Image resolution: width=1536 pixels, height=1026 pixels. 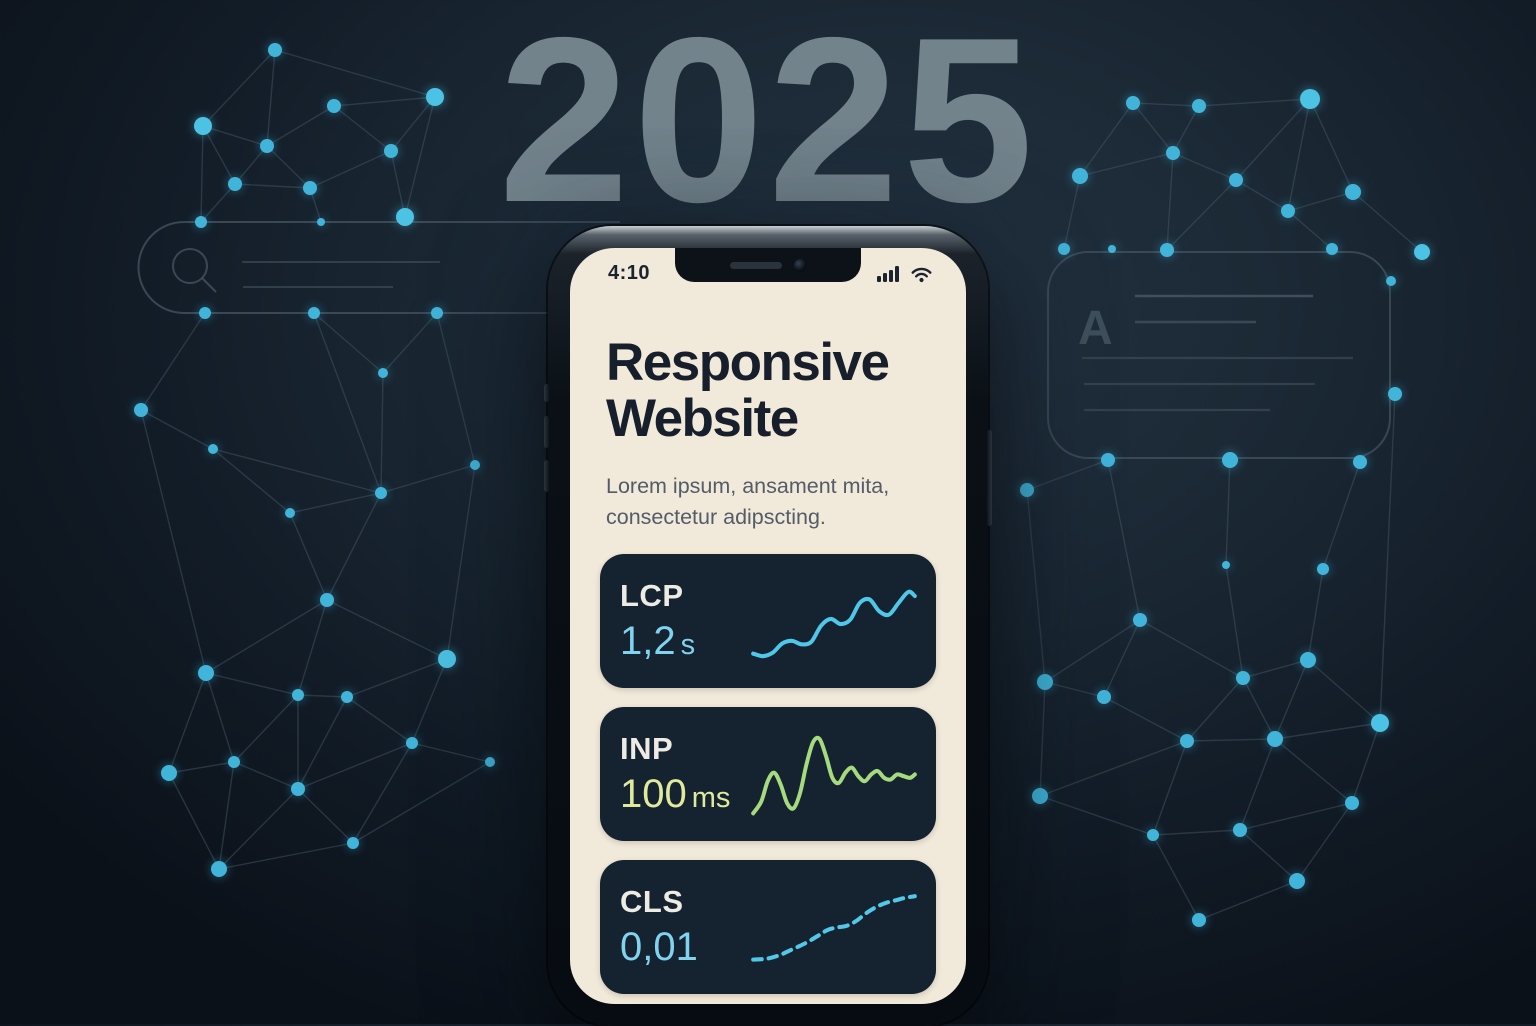 I want to click on cls-sparkline, so click(x=834, y=928).